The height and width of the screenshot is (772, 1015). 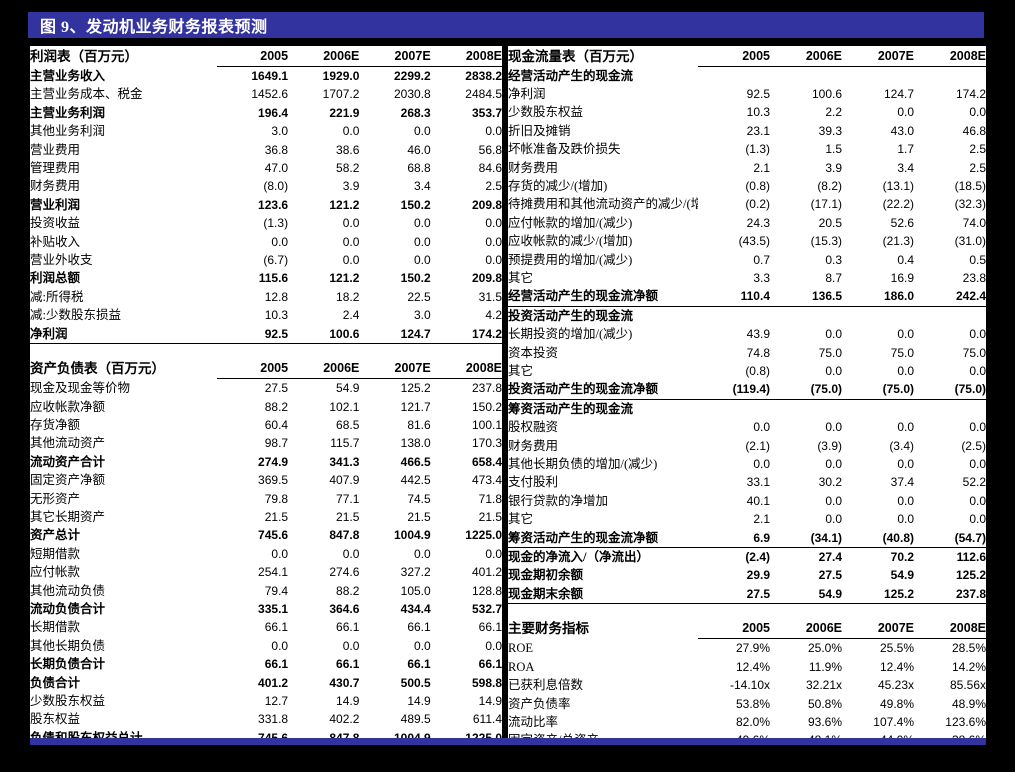 What do you see at coordinates (893, 721) in the screenshot?
I see `key-ratios-value-2: 107.4%` at bounding box center [893, 721].